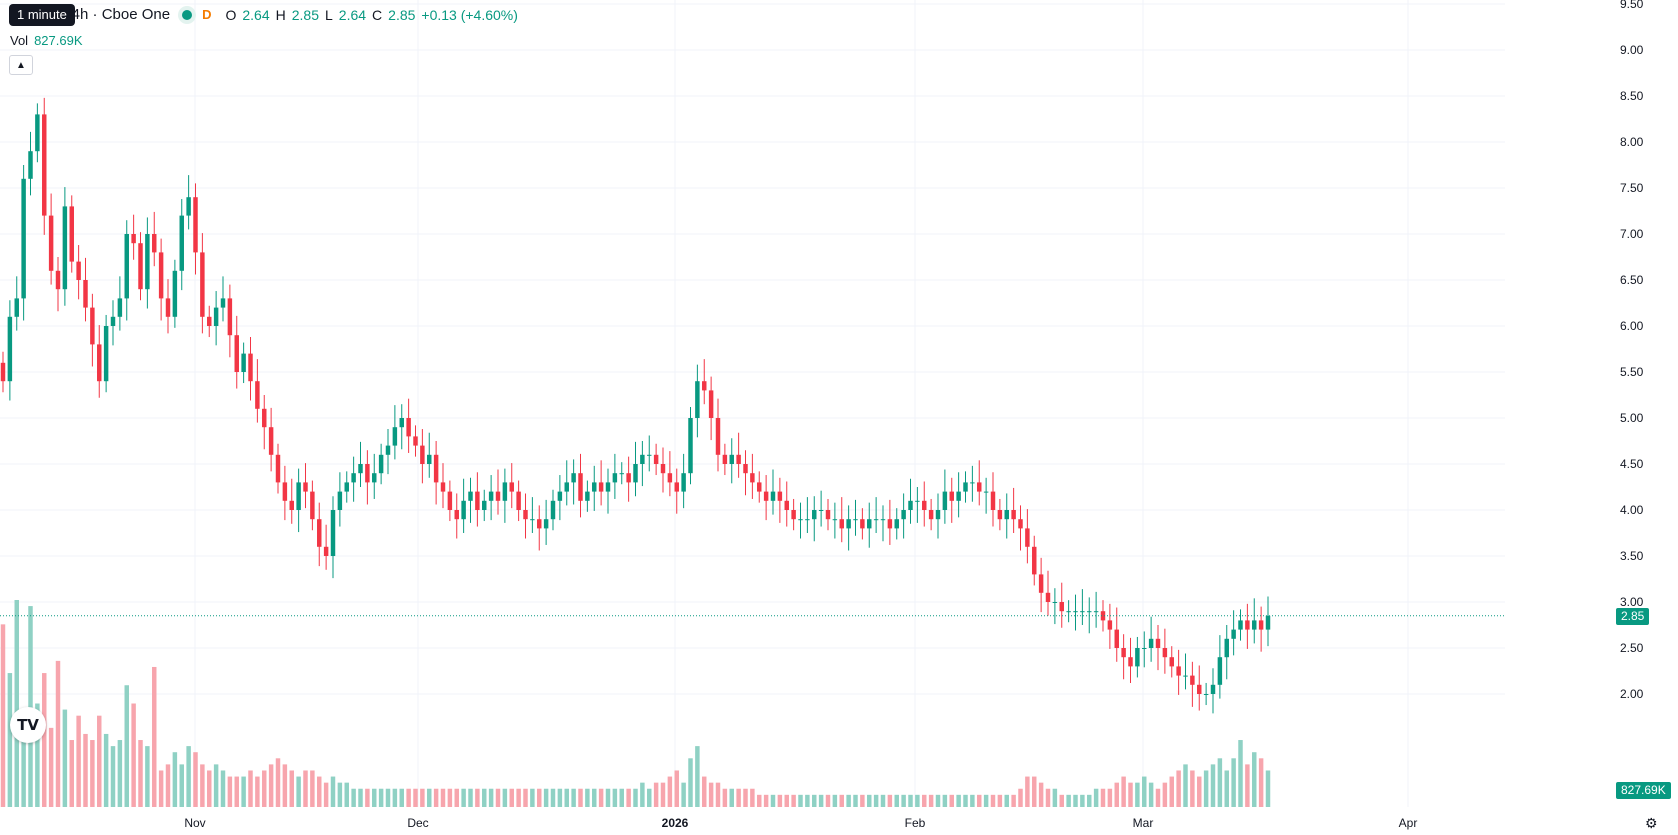  What do you see at coordinates (1143, 823) in the screenshot?
I see `time-tick-label: Mar` at bounding box center [1143, 823].